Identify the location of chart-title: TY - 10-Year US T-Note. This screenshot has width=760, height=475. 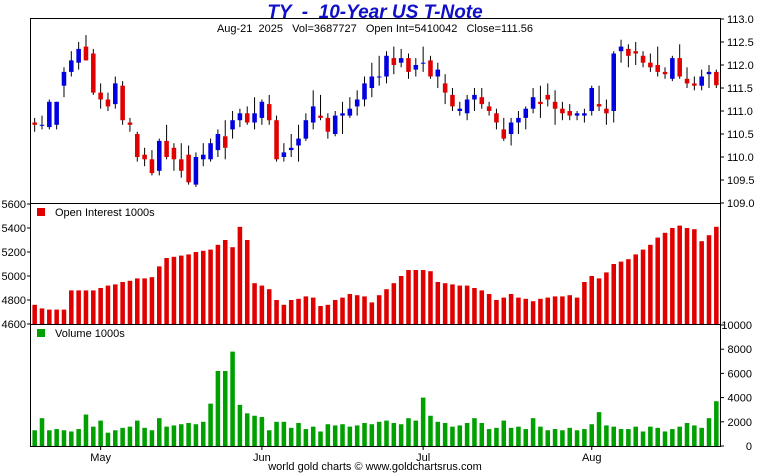
(375, 12).